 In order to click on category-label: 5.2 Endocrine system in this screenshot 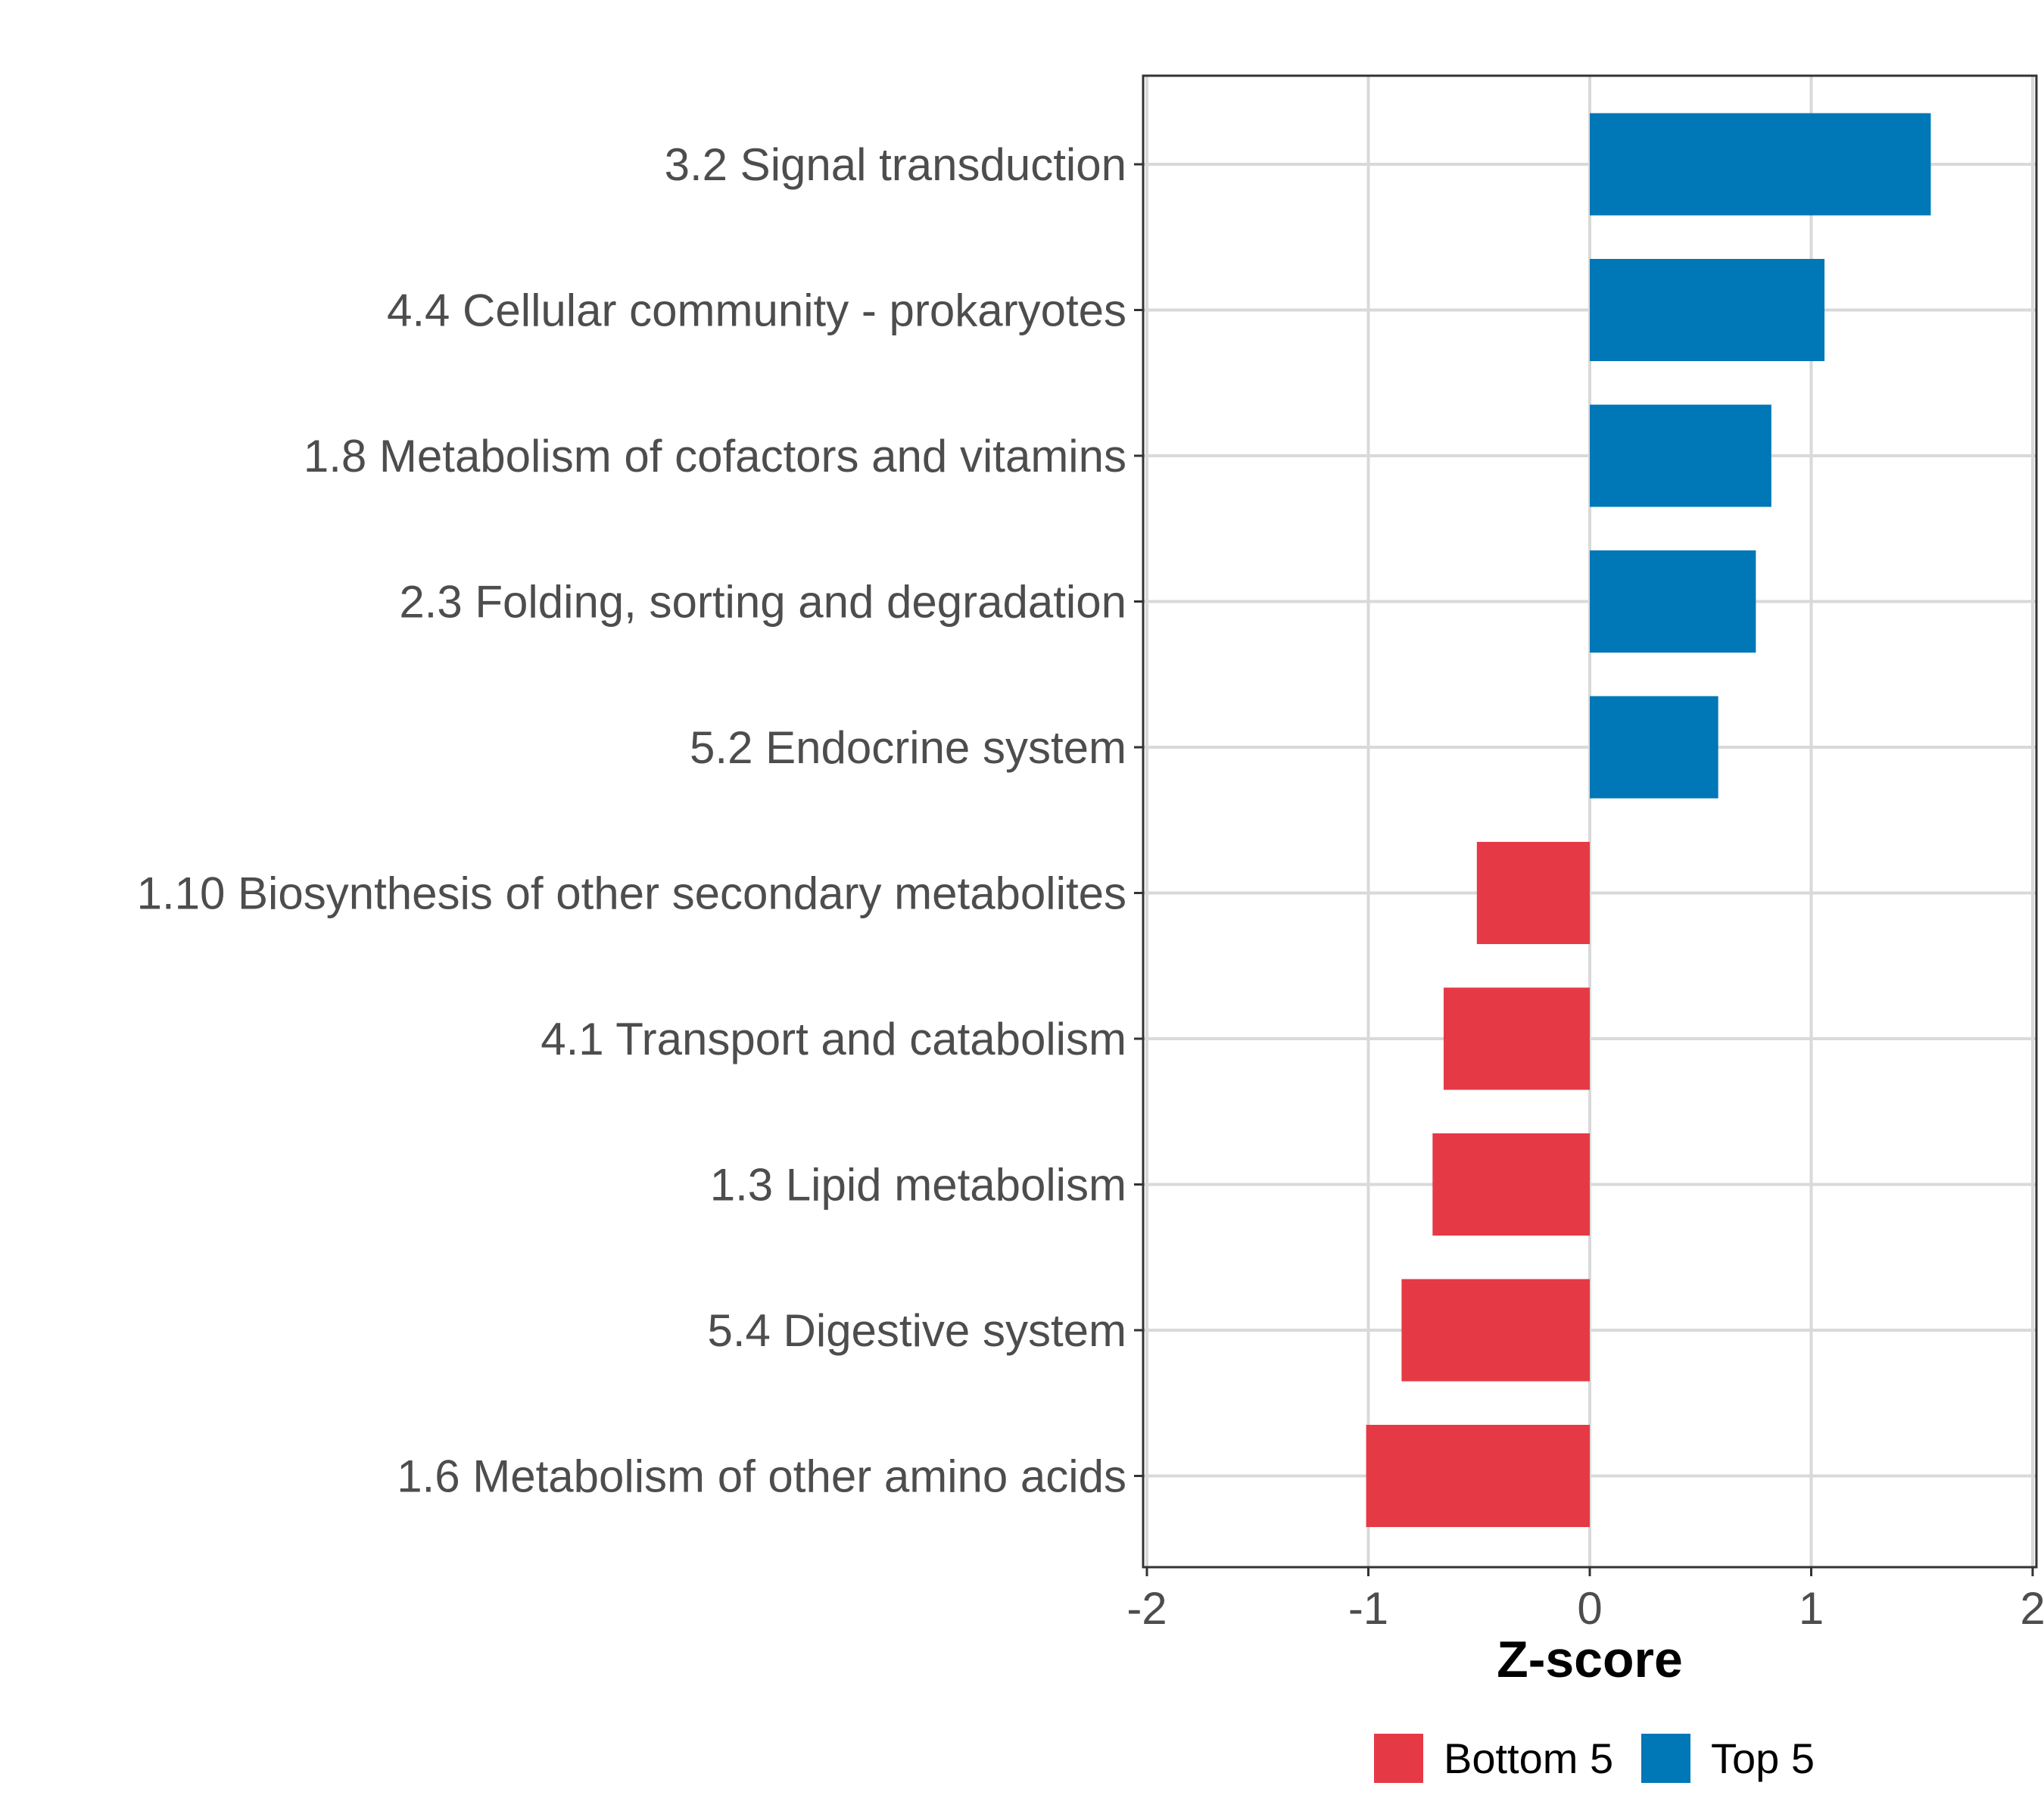, I will do `click(908, 747)`.